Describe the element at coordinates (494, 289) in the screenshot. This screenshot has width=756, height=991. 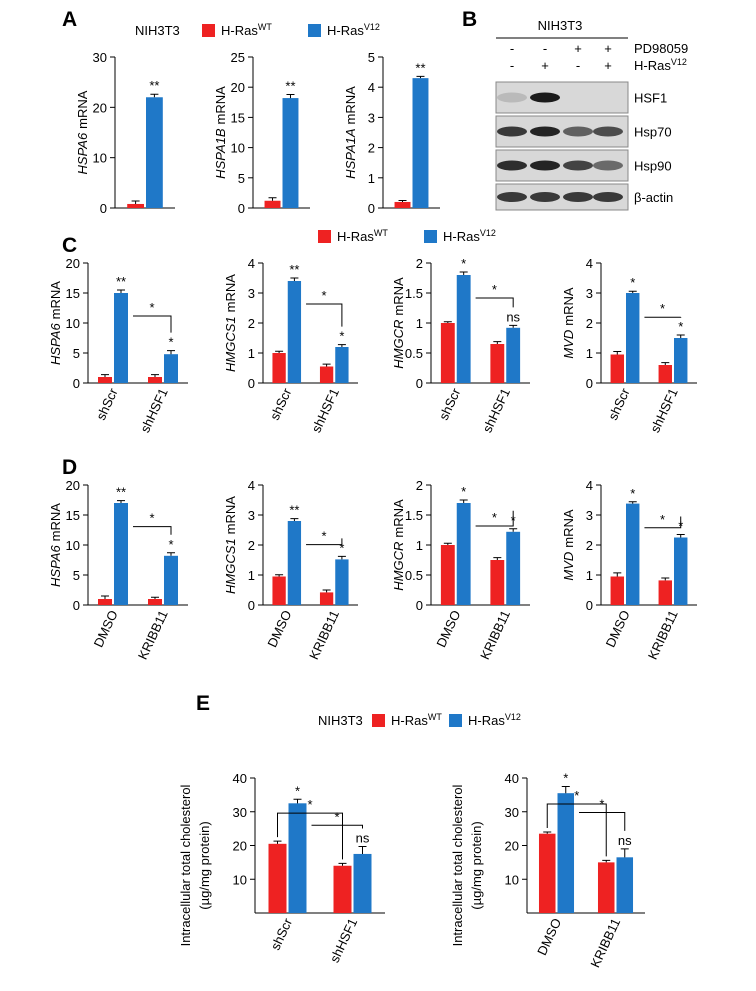
I see `comparison-label: *` at that location.